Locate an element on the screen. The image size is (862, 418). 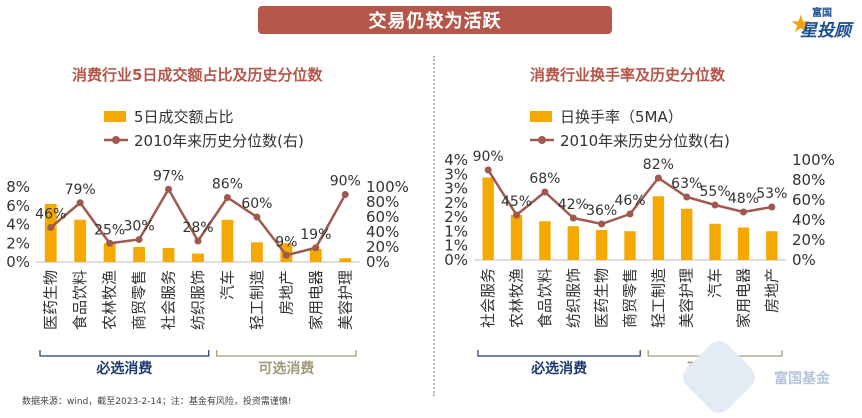
right-axis-tick: 100% is located at coordinates (813, 160).